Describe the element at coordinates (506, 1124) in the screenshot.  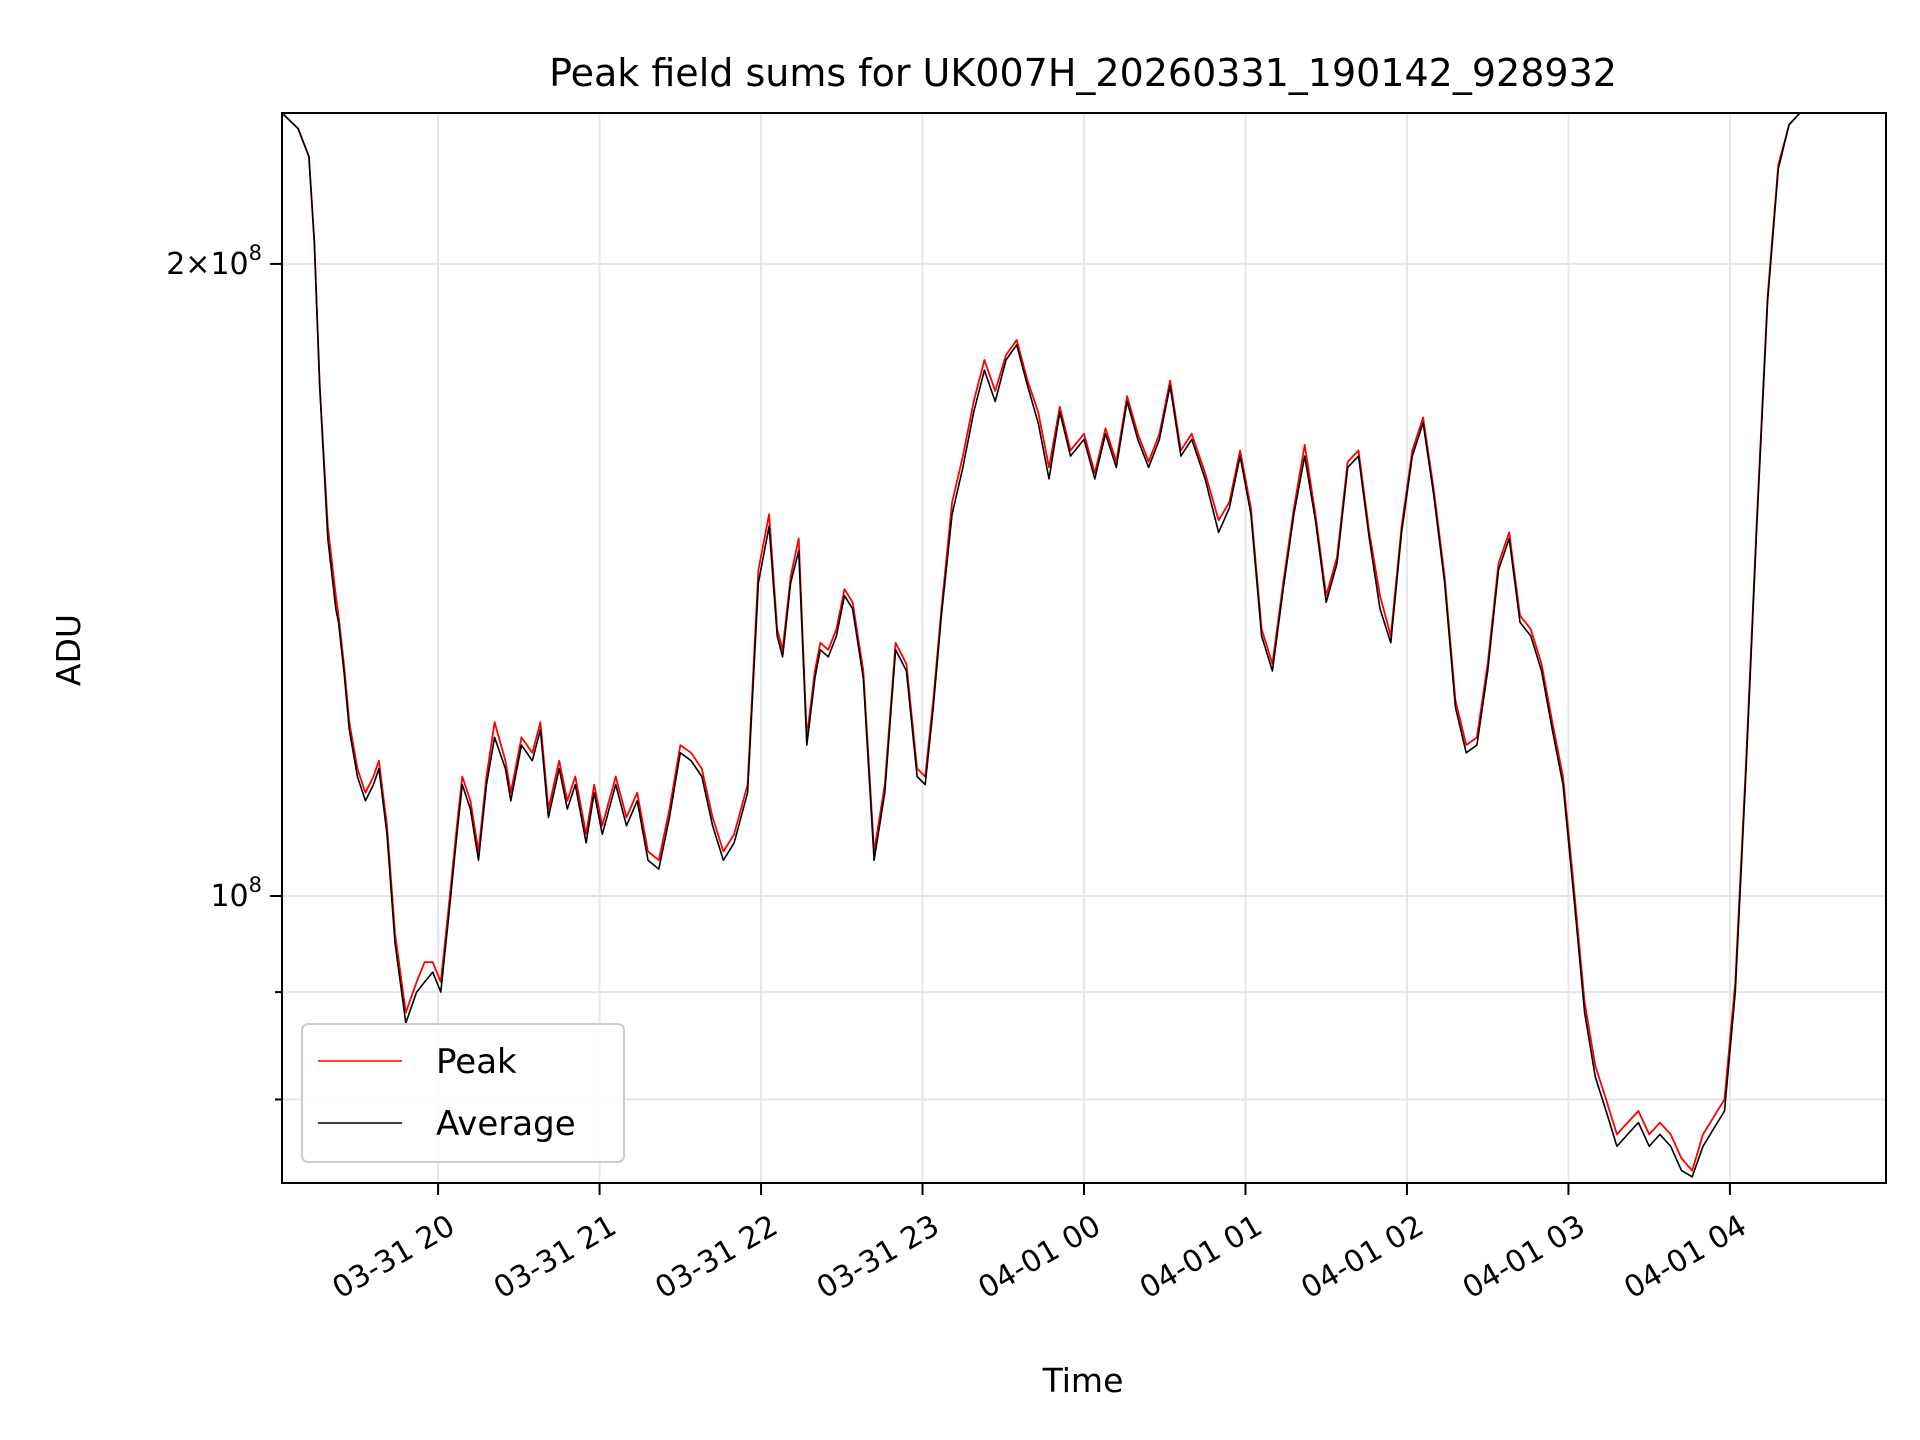
I see `legend-label-average: Average` at that location.